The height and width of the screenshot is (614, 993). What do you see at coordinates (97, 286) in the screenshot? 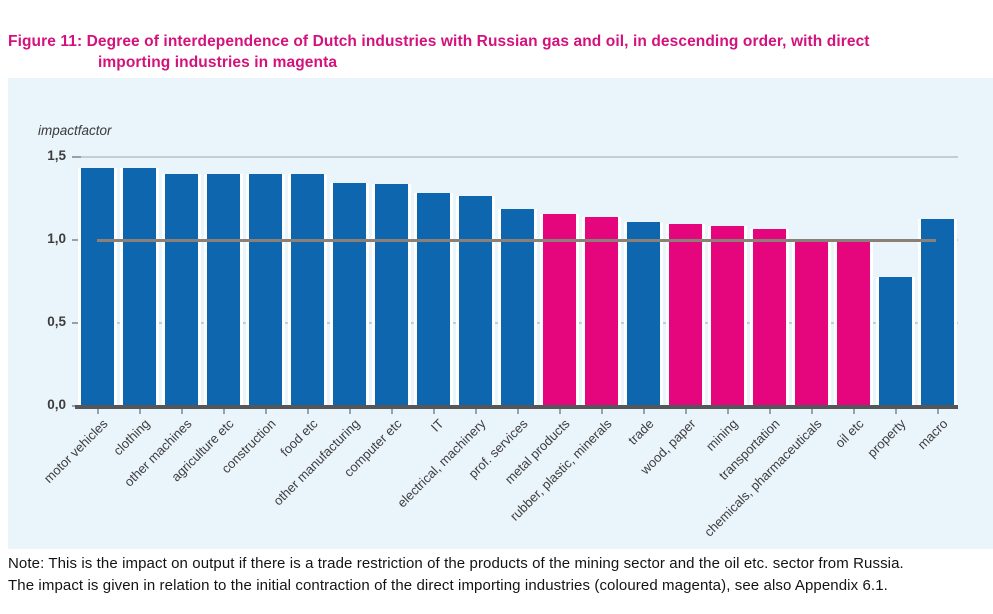
I see `bar-motor-vehicles` at bounding box center [97, 286].